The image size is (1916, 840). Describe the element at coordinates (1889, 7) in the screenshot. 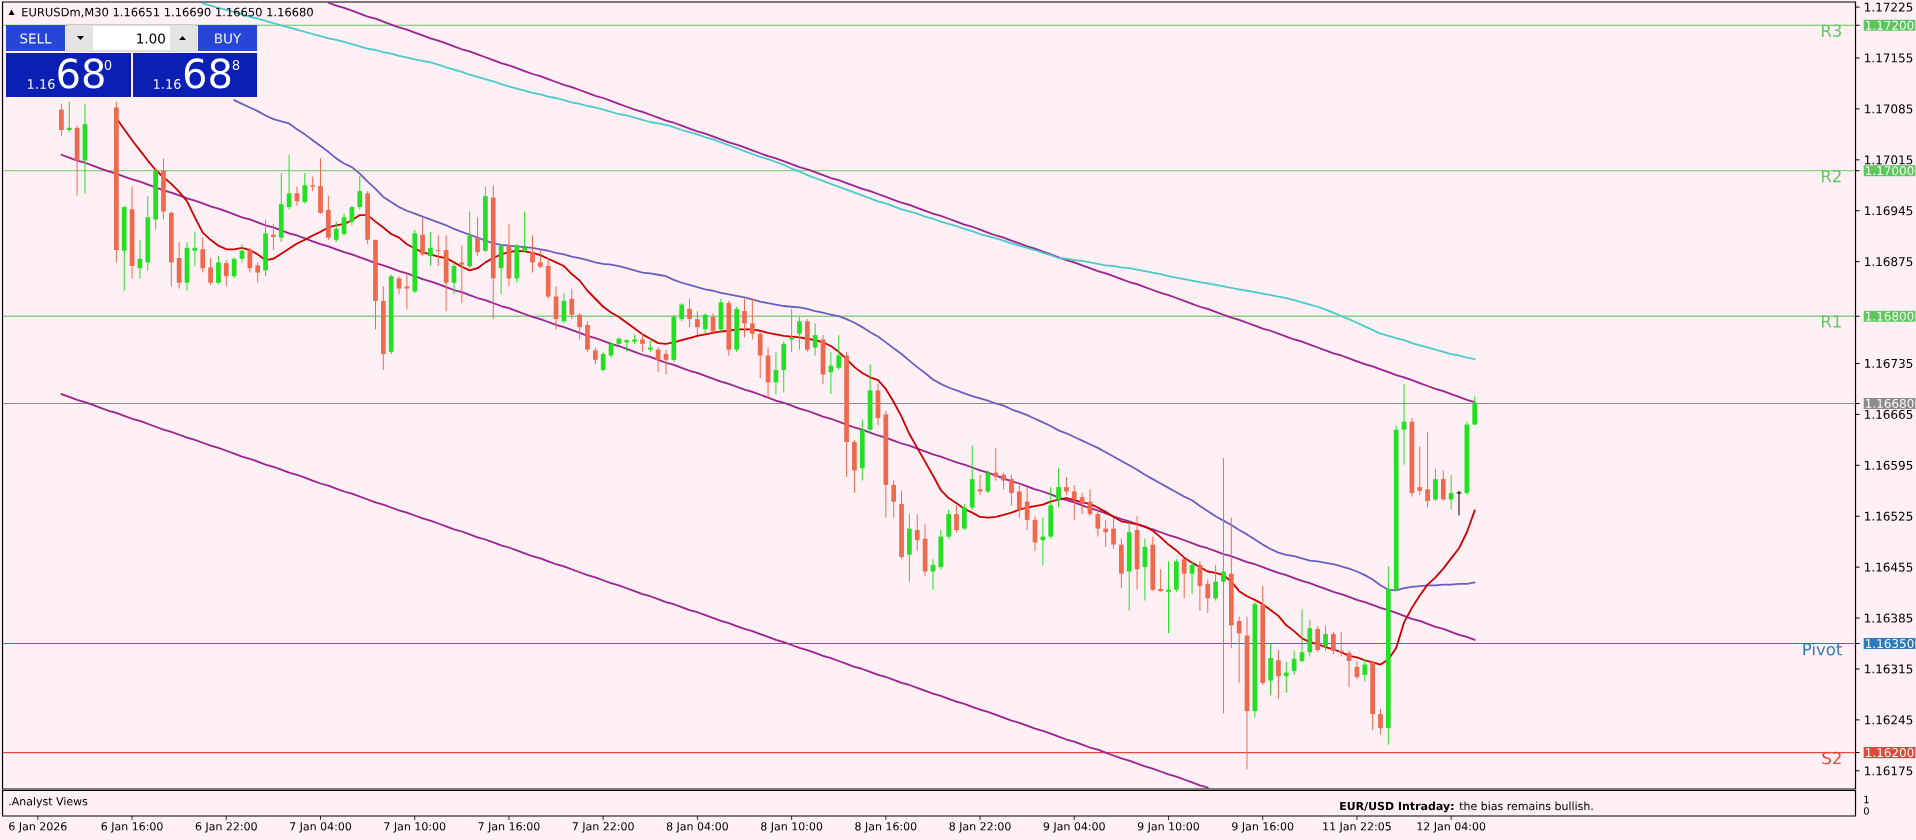

I see `y-tick-label: 1.17225` at that location.